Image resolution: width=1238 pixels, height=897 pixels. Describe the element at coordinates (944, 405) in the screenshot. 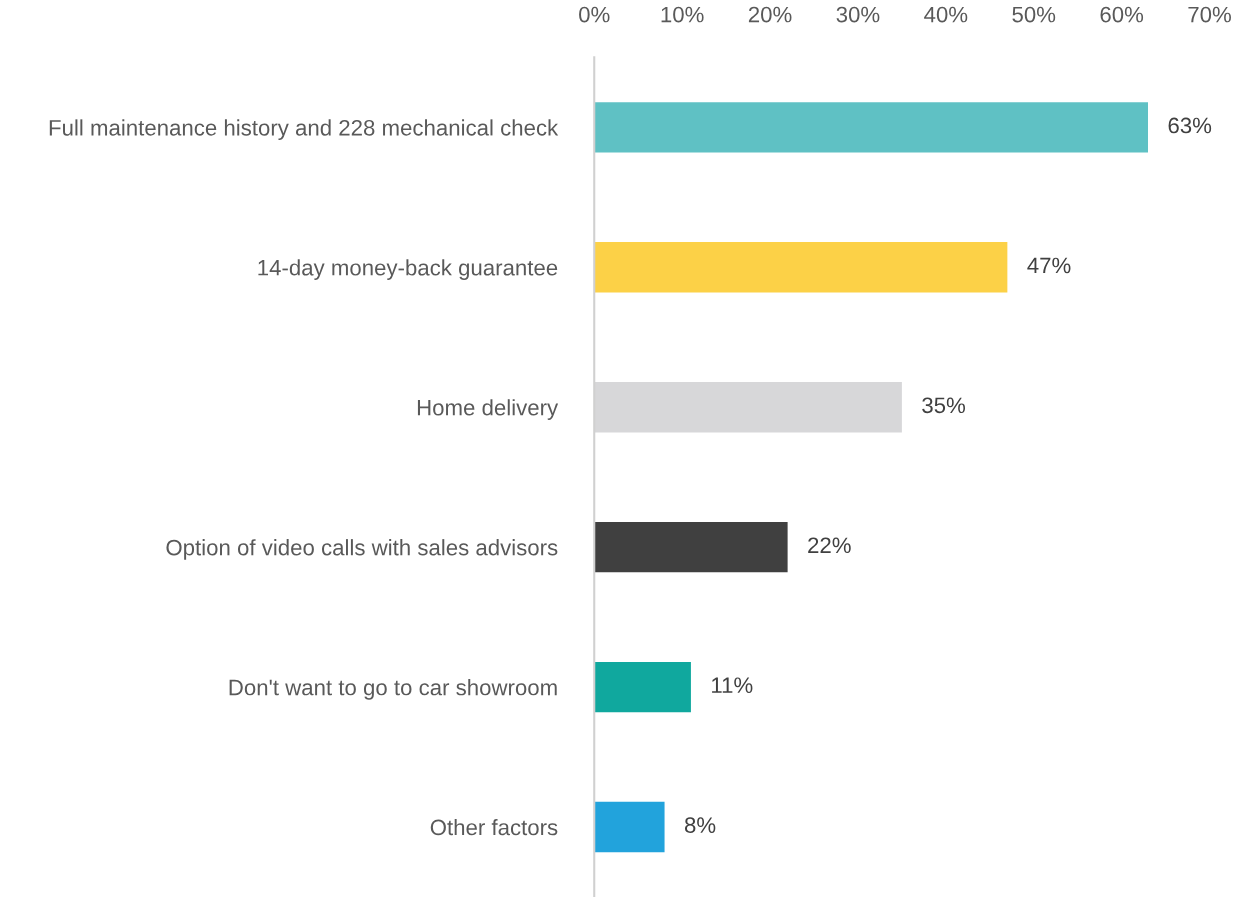

I see `data-label: 35%` at that location.